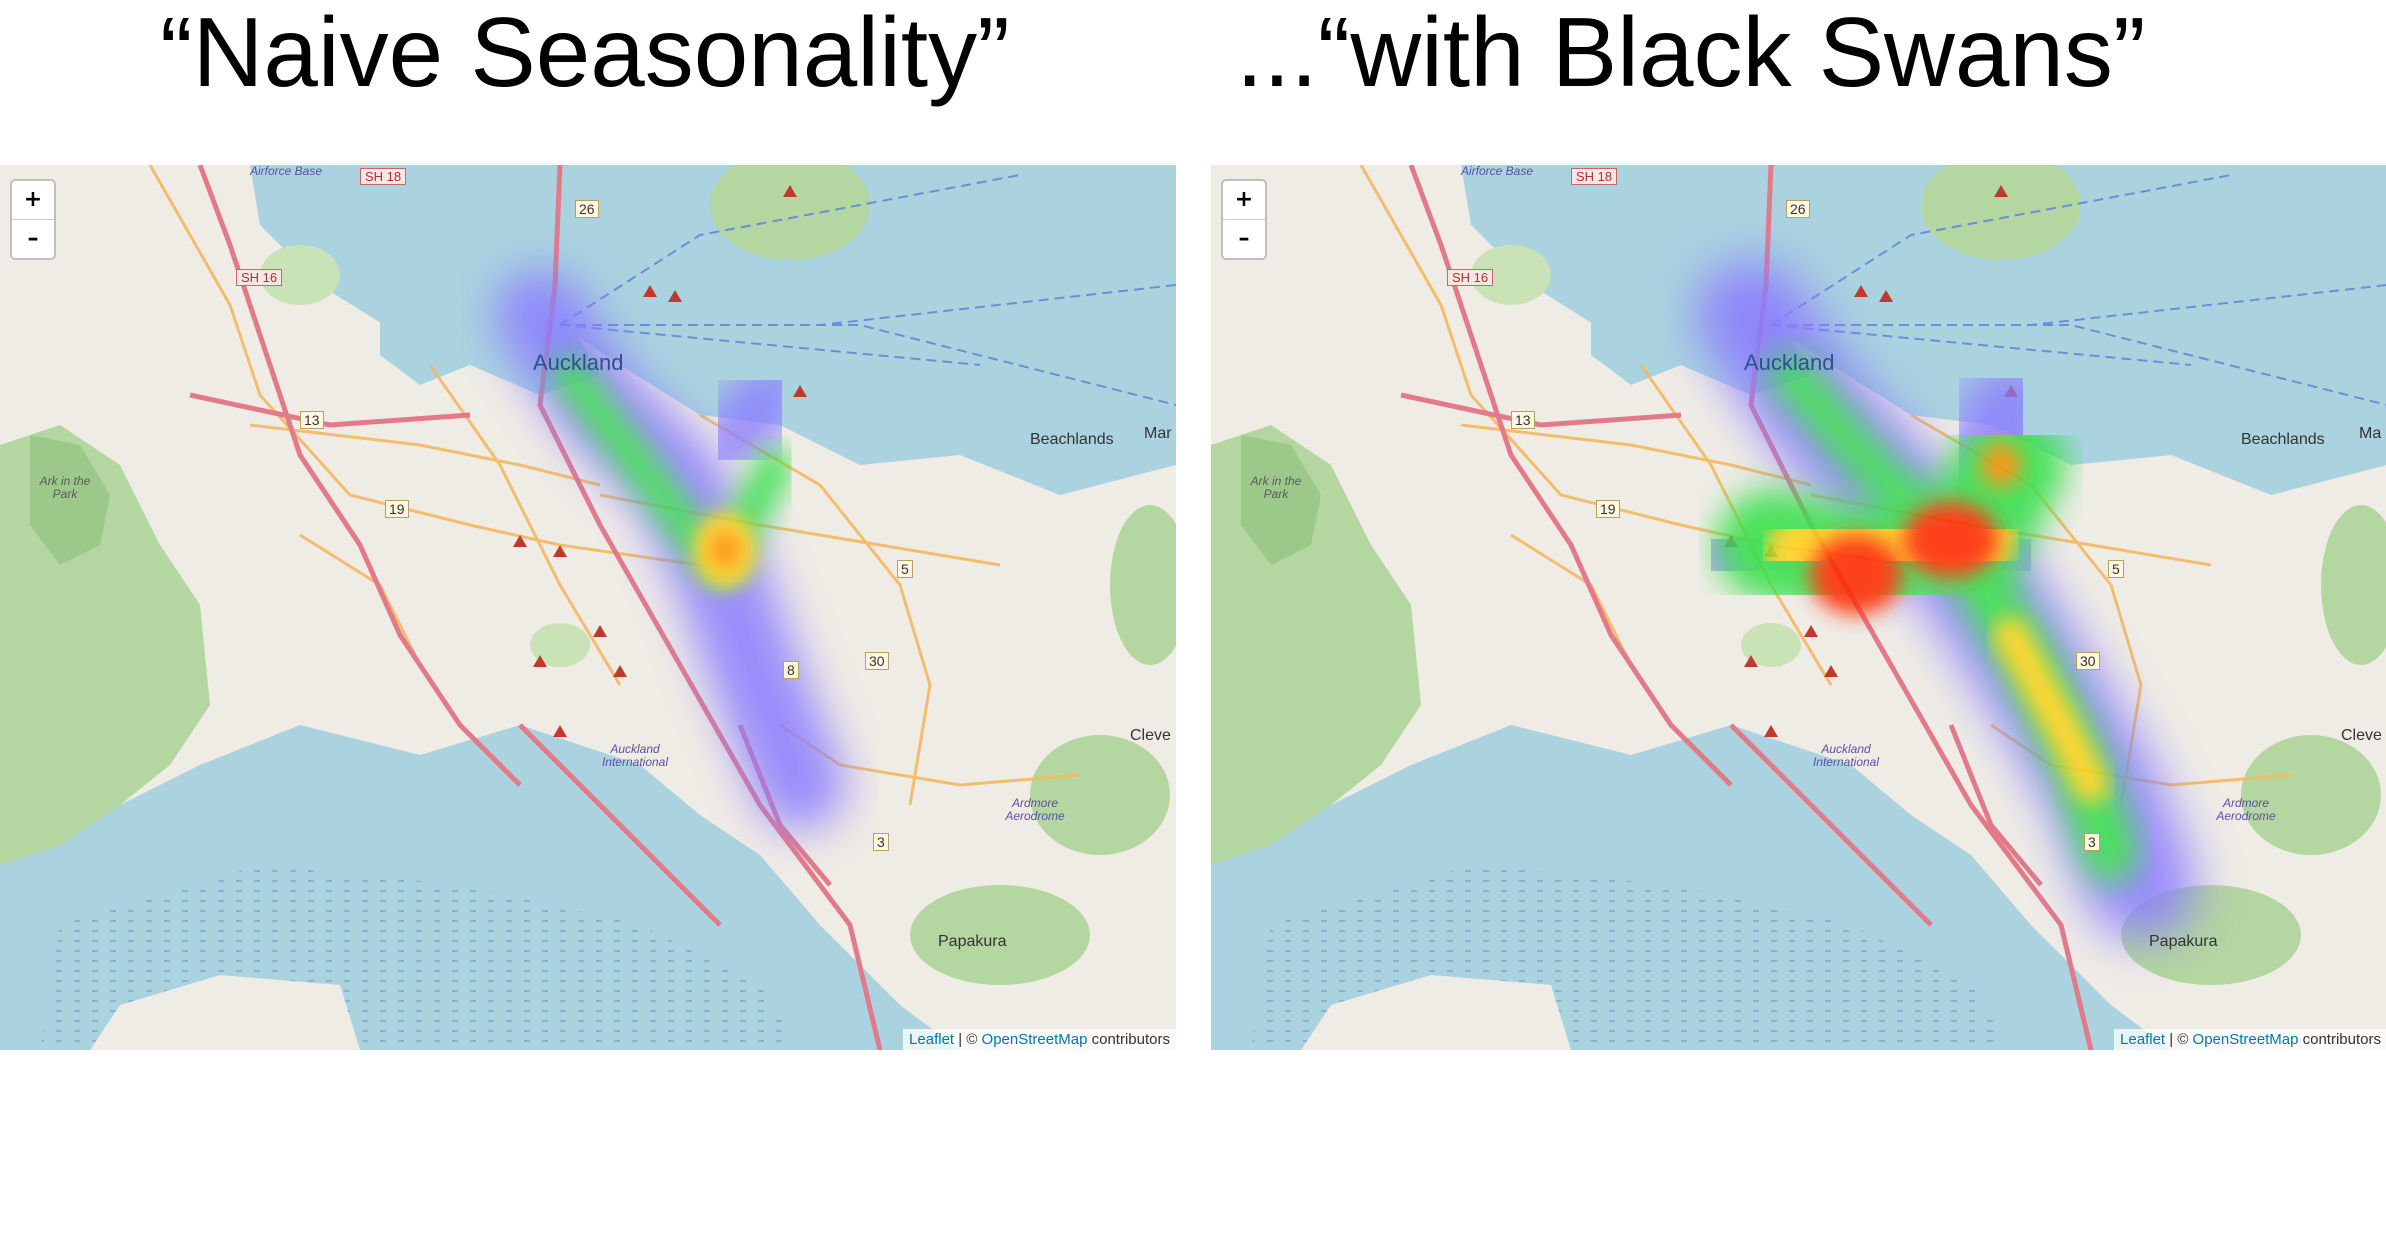  What do you see at coordinates (1158, 433) in the screenshot?
I see `label-mar: Mar` at bounding box center [1158, 433].